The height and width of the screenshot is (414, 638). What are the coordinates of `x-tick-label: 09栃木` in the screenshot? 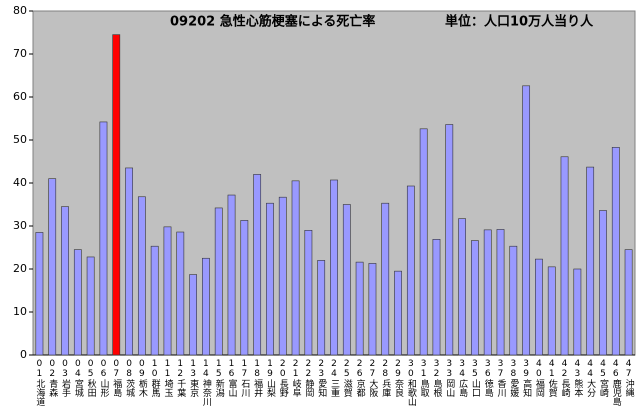 It's located at (142, 378).